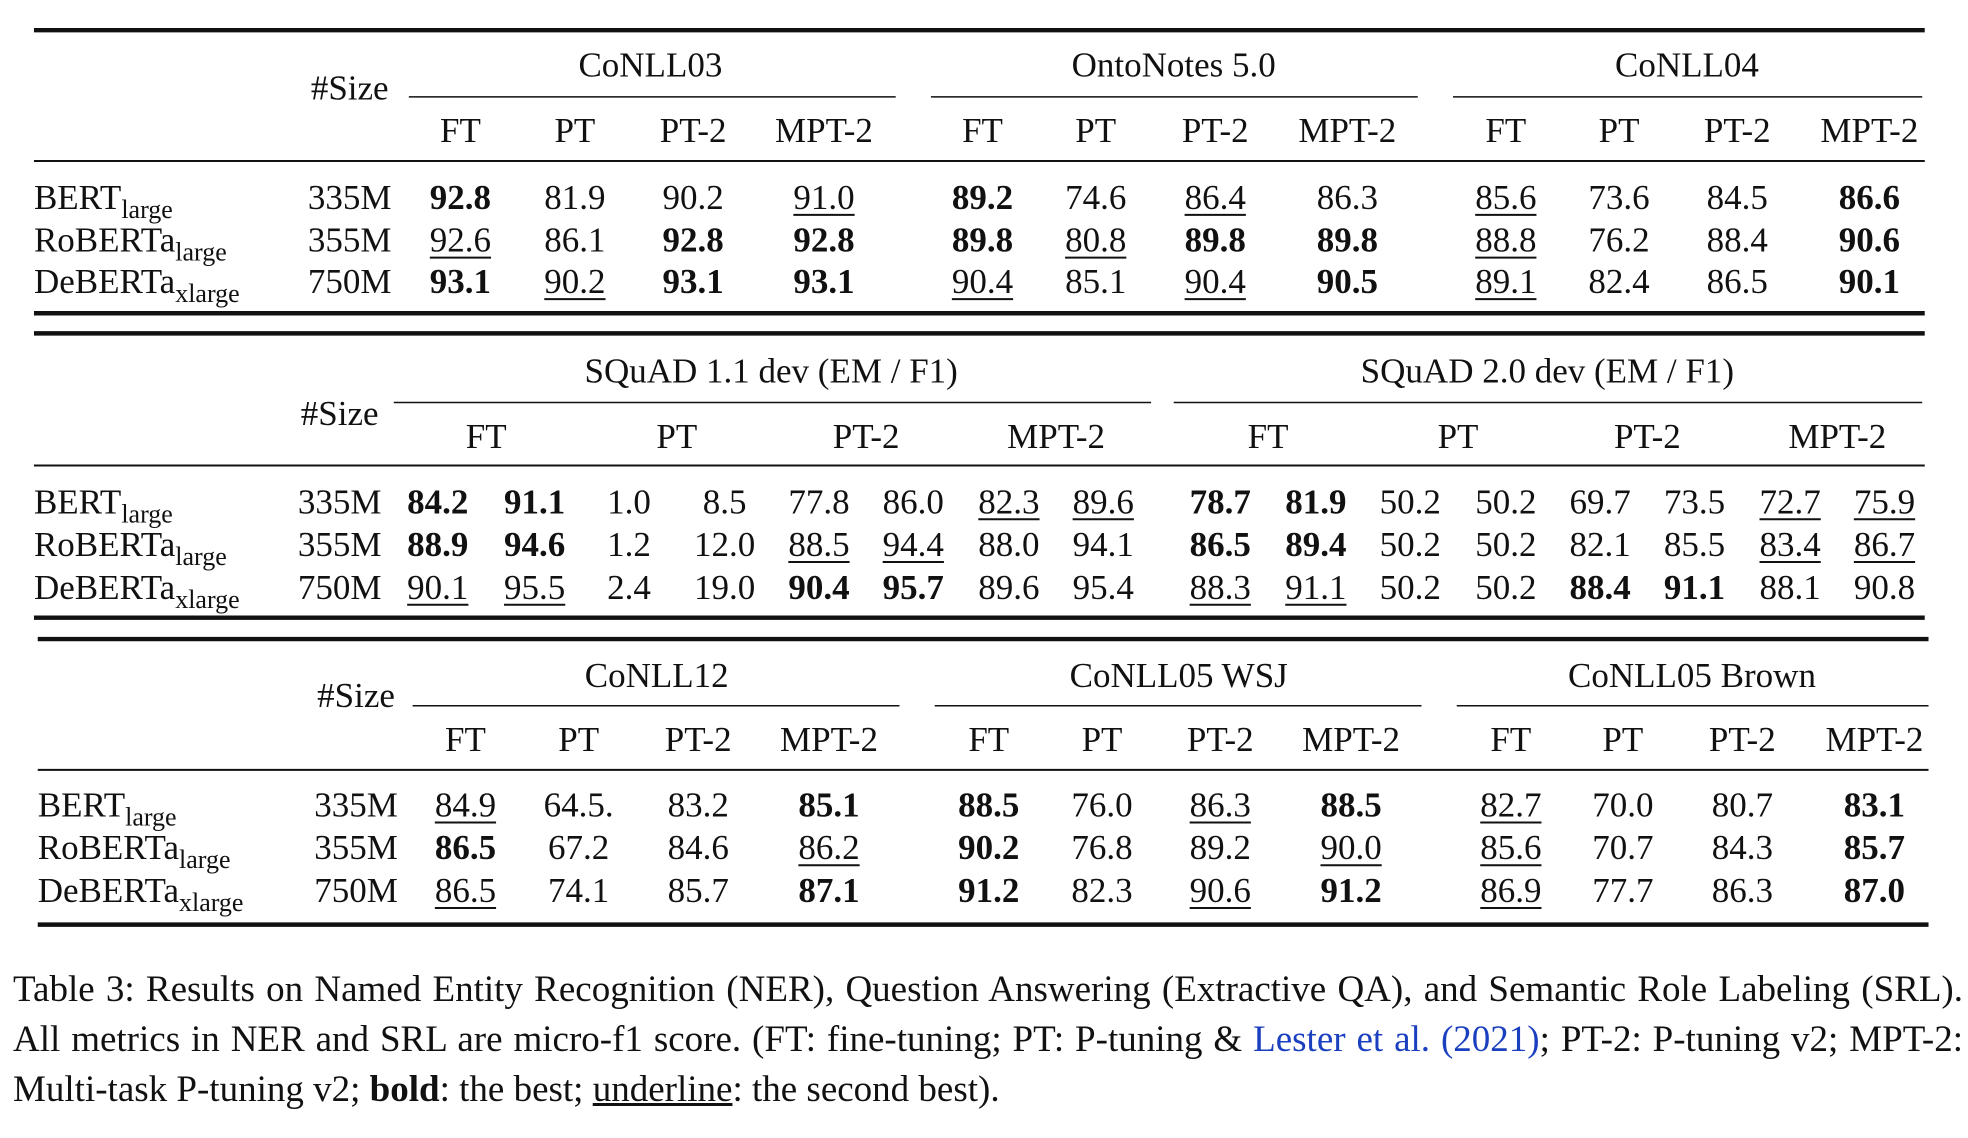  I want to click on cell-value: 86.2, so click(828, 847).